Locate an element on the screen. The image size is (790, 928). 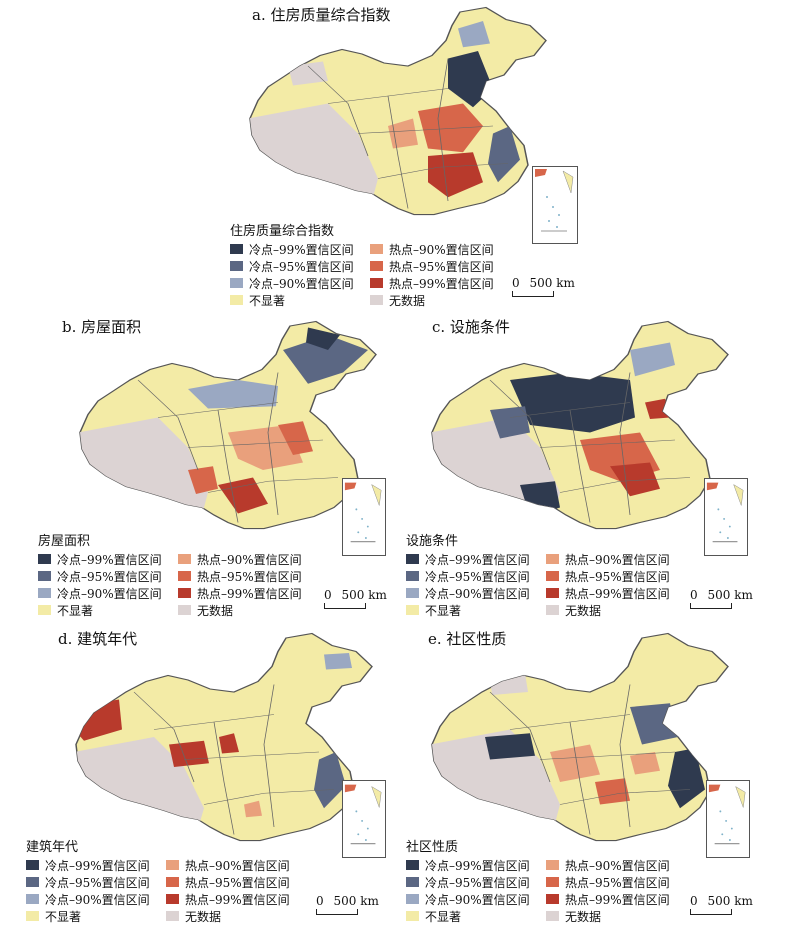
legend-label: 不显著 is located at coordinates (267, 300).